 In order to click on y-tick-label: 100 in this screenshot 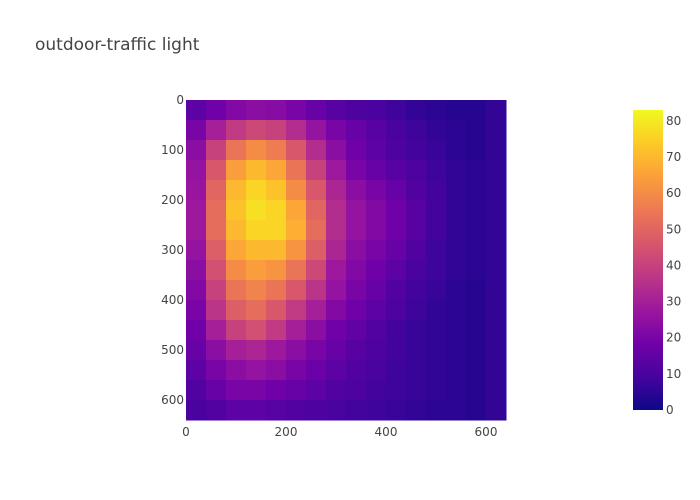, I will do `click(172, 150)`.